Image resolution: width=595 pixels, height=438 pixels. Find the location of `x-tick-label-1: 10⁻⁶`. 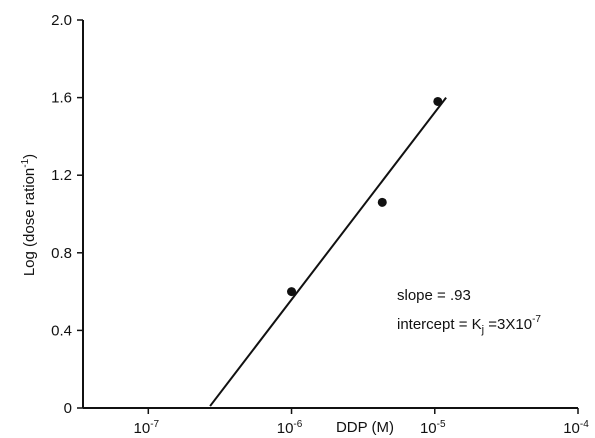

x-tick-label-1: 10⁻⁶ is located at coordinates (290, 428).